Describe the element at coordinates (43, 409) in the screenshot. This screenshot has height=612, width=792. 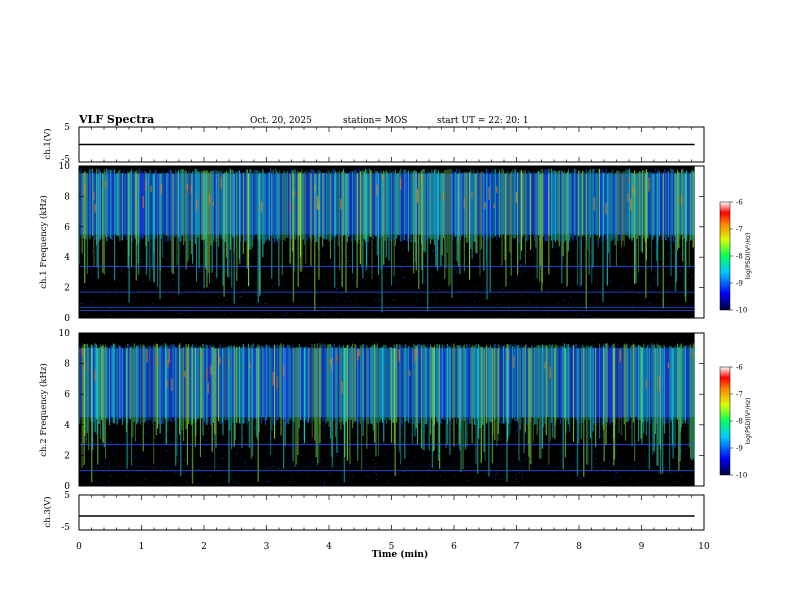
I see `ch2-spectrogram-ylabel: ch.2 Frequency (kHz)` at that location.